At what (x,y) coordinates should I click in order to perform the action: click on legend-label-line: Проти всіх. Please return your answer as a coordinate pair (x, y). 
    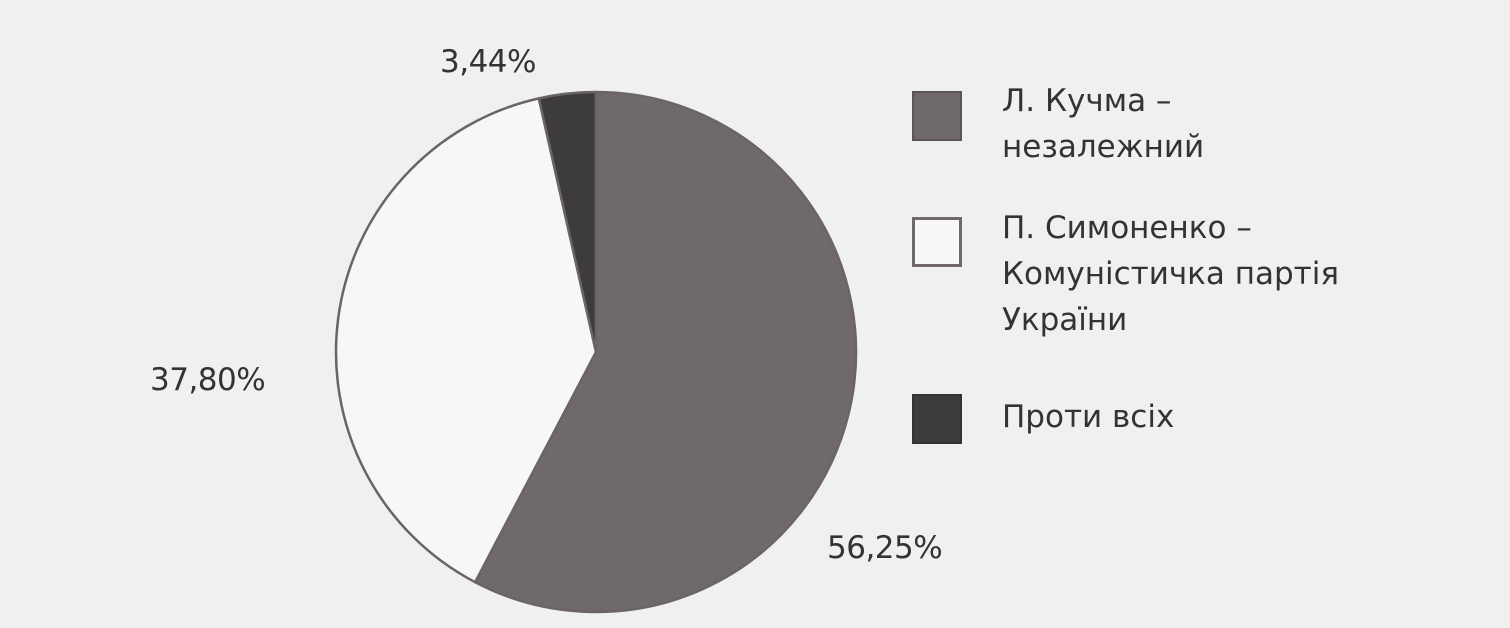
    Looking at the image, I should click on (1088, 417).